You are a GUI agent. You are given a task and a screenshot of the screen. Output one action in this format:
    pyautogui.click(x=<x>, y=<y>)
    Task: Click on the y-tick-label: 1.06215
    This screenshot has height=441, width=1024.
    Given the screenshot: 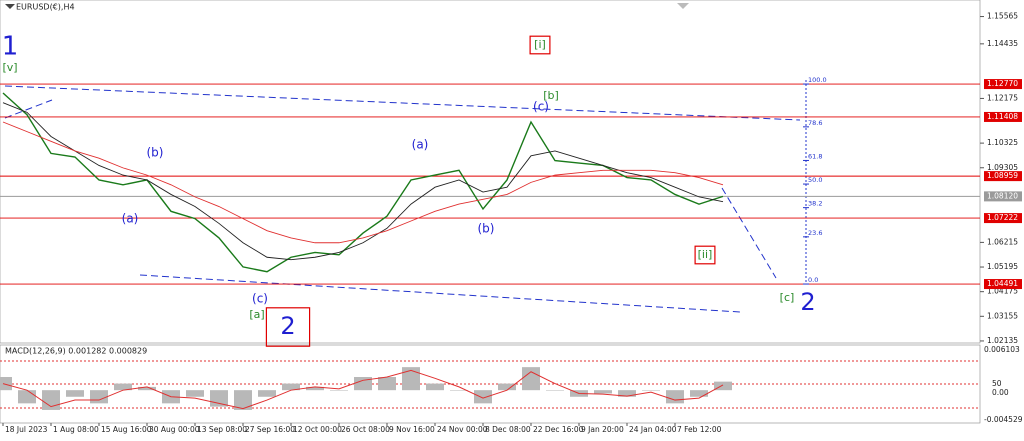 What is the action you would take?
    pyautogui.click(x=1002, y=241)
    